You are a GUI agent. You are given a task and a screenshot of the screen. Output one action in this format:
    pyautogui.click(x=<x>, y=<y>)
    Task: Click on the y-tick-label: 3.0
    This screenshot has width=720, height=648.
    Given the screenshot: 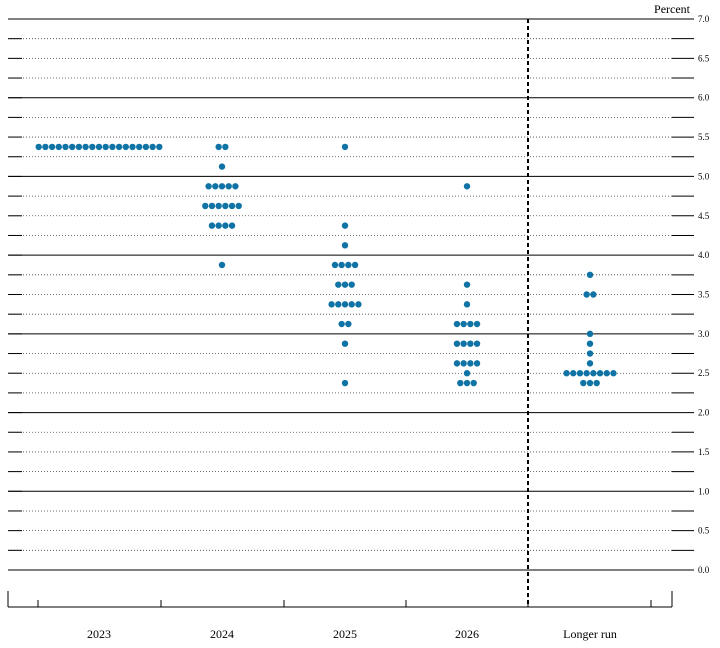 What is the action you would take?
    pyautogui.click(x=704, y=334)
    